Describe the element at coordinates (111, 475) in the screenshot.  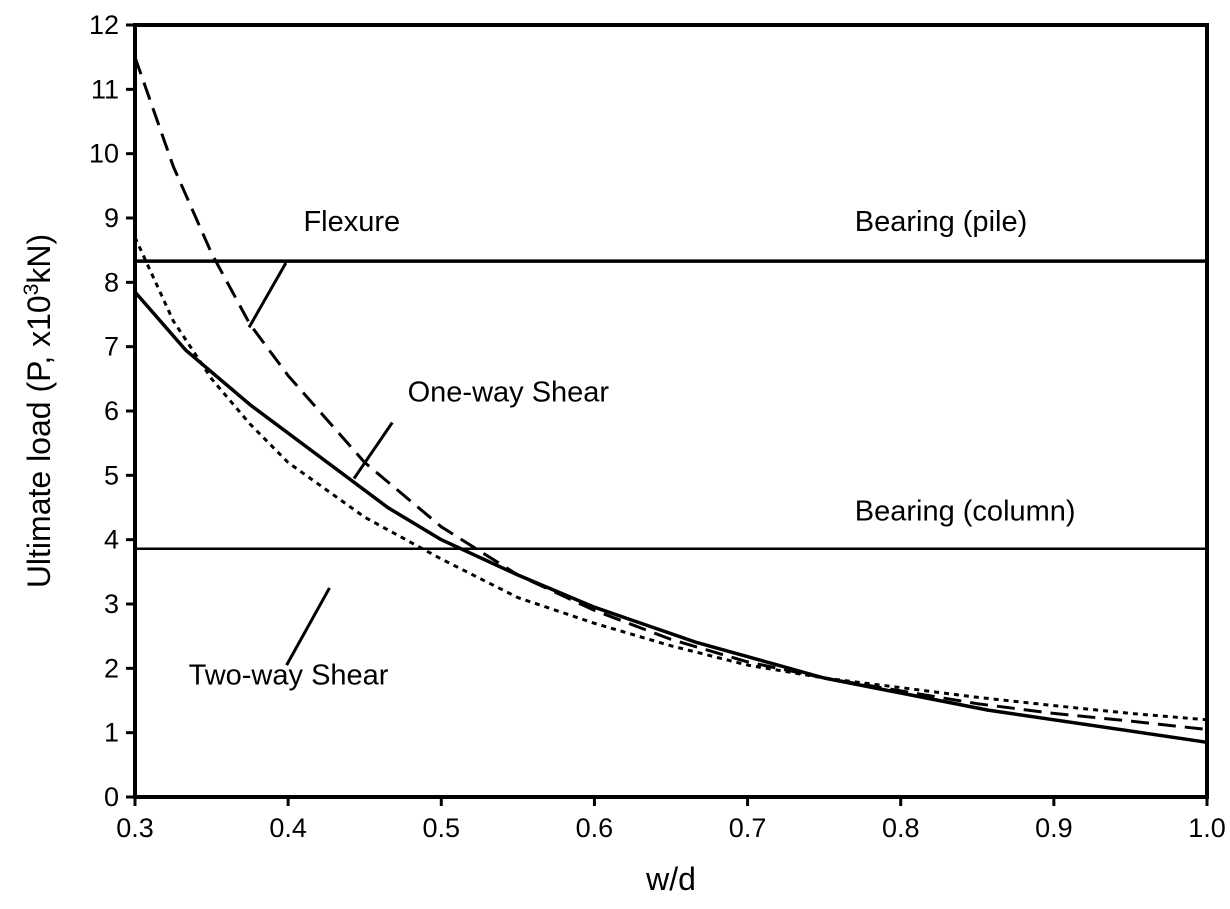
I see `y-tick-label: 5` at that location.